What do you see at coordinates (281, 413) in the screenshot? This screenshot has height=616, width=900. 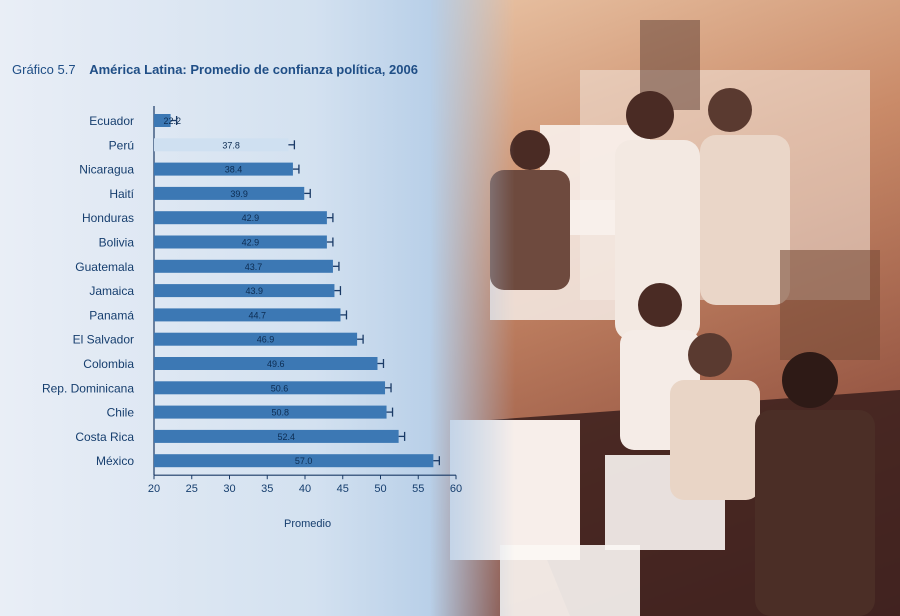 I see `data-label: 50.8` at bounding box center [281, 413].